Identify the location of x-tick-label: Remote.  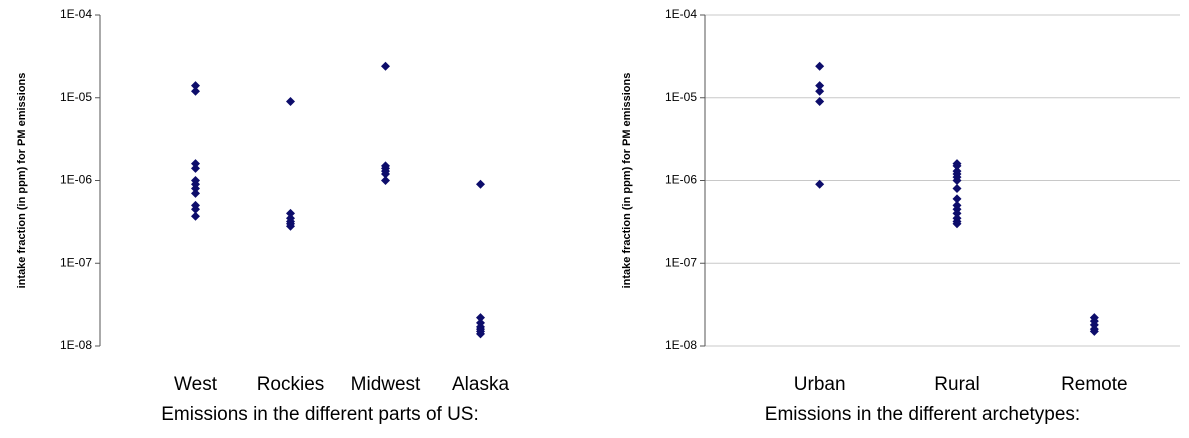
(1094, 384).